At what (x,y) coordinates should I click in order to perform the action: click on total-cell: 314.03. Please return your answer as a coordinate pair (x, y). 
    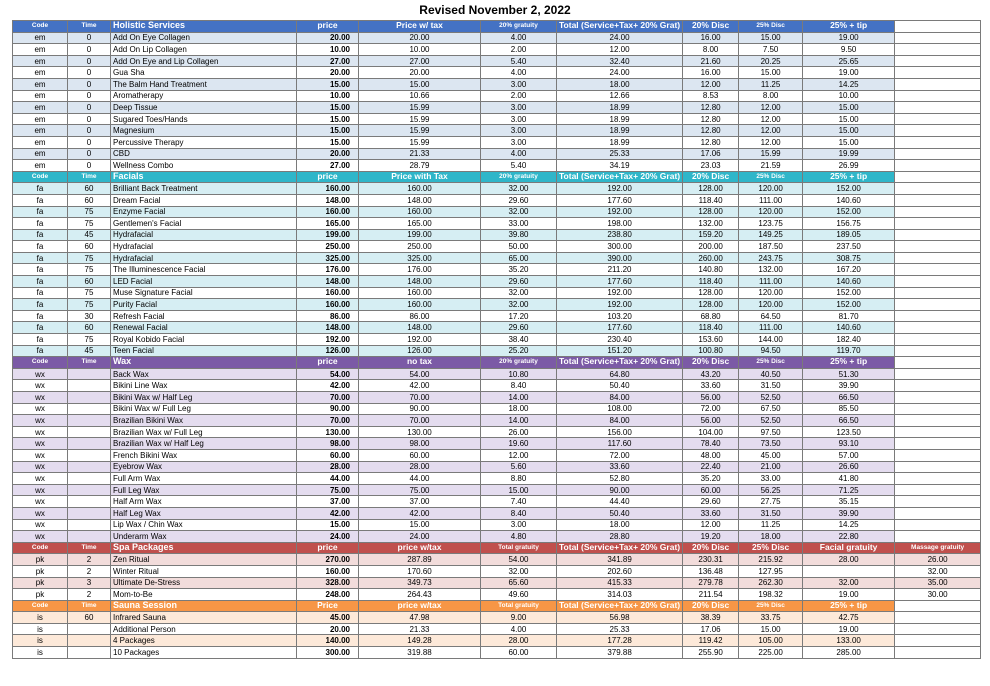
    Looking at the image, I should click on (619, 594).